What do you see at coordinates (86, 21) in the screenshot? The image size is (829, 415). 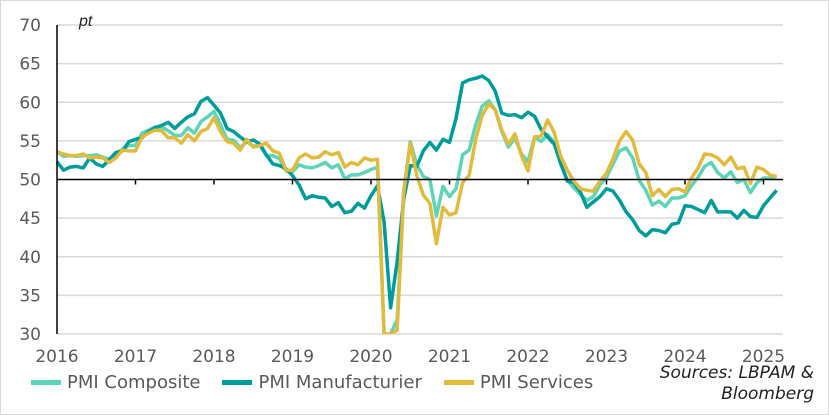 I see `unit-label: pt` at bounding box center [86, 21].